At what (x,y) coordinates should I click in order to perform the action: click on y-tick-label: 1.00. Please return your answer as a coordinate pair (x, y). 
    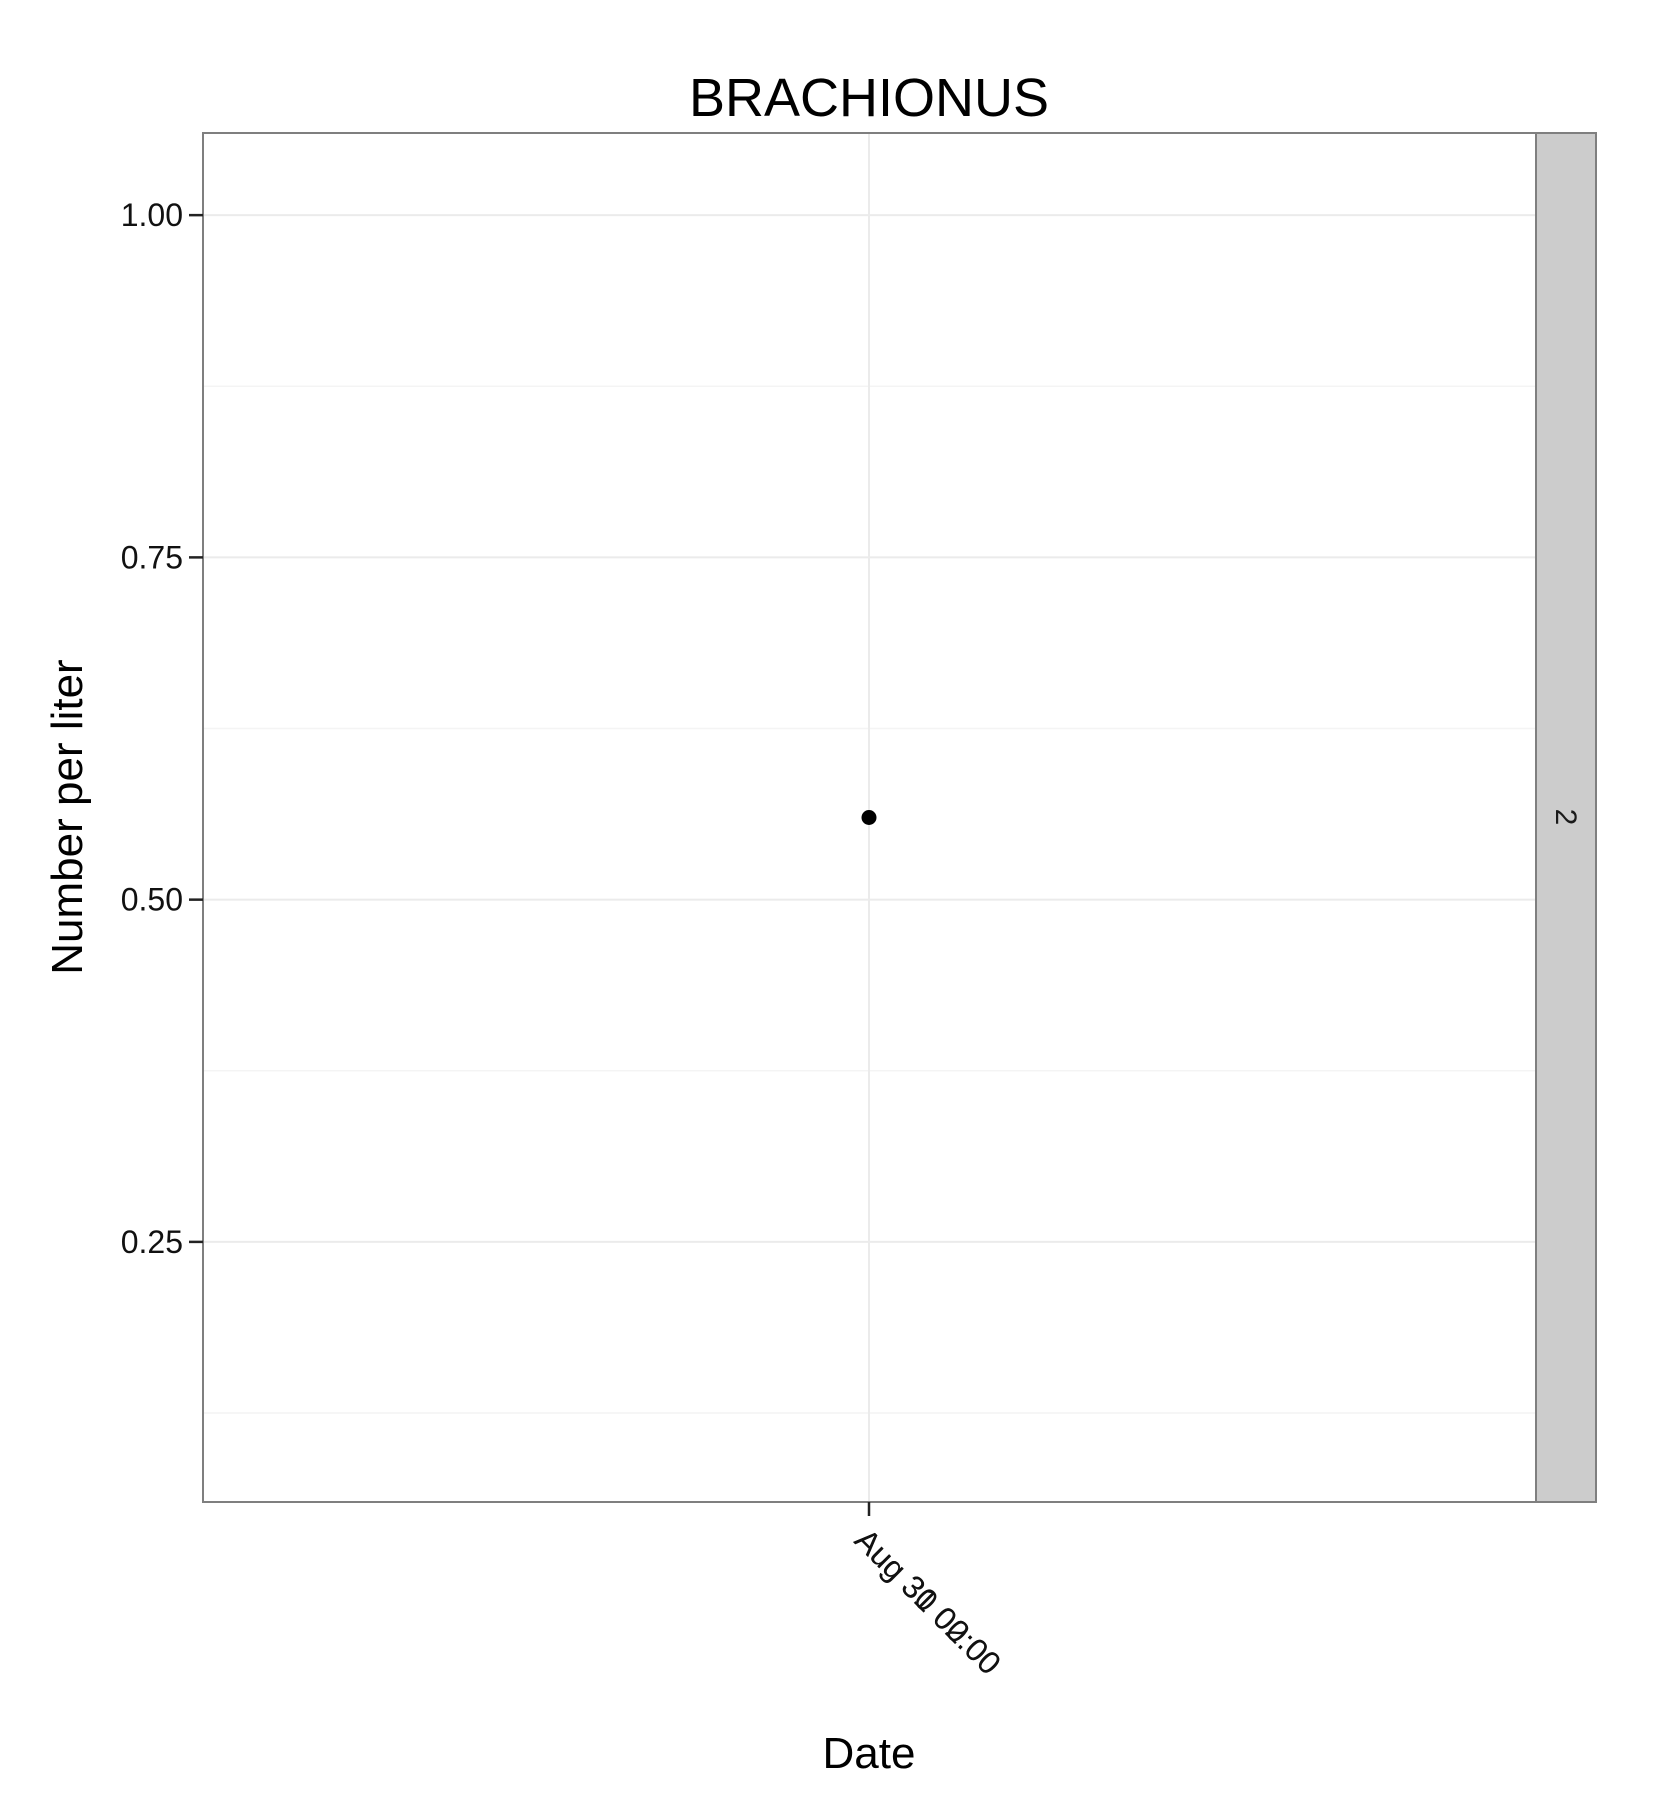
    Looking at the image, I should click on (152, 215).